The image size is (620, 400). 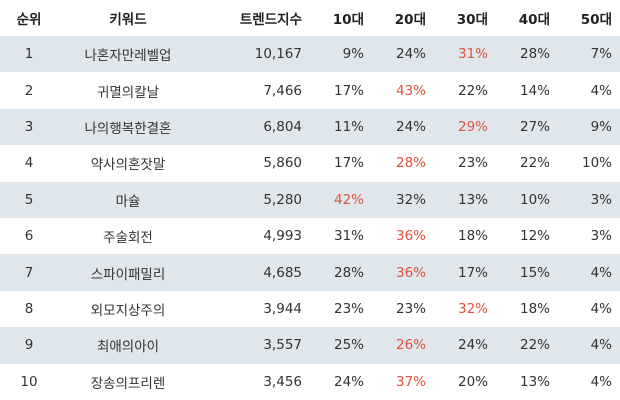 What do you see at coordinates (310, 345) in the screenshot?
I see `table-row: 9 최애의아이 3,557 25% 26% 24% 22% 4%` at bounding box center [310, 345].